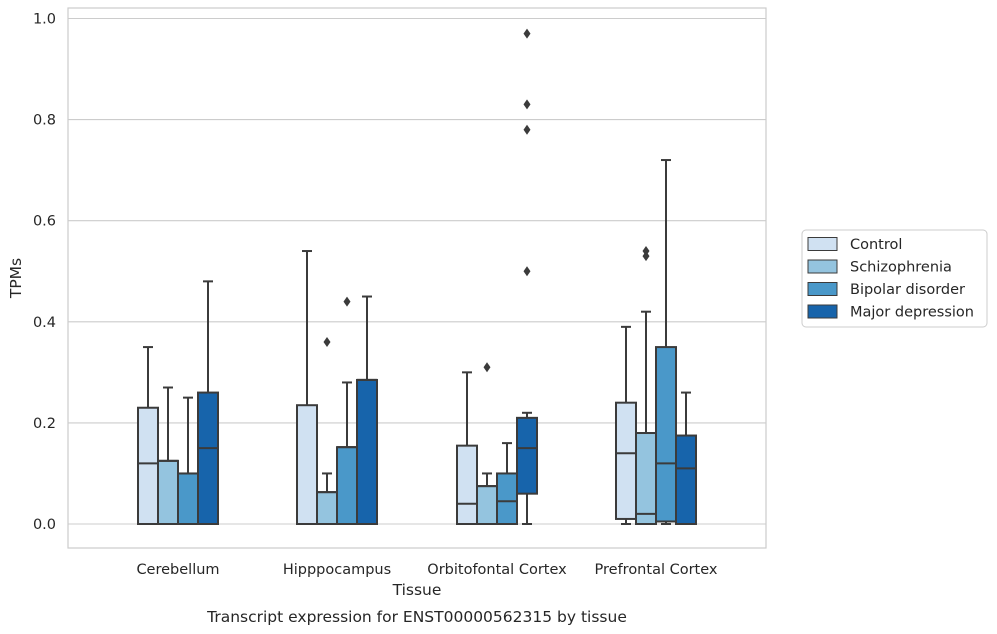 The image size is (997, 634). What do you see at coordinates (177, 570) in the screenshot?
I see `x-tick-label: Cerebellum` at bounding box center [177, 570].